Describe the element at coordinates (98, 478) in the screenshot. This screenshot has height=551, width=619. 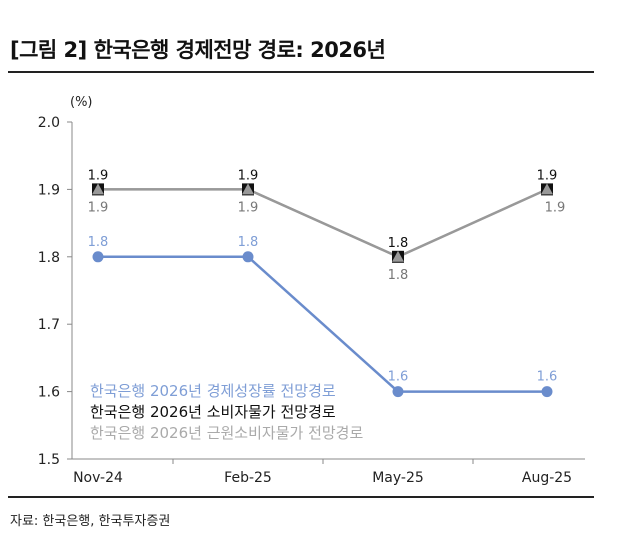
I see `x-tick-label: Nov-24` at that location.